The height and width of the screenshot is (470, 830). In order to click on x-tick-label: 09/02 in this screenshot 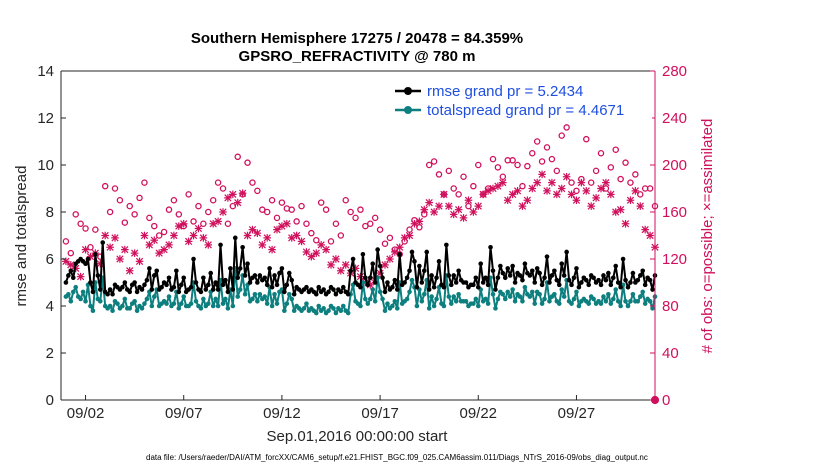, I will do `click(86, 413)`.